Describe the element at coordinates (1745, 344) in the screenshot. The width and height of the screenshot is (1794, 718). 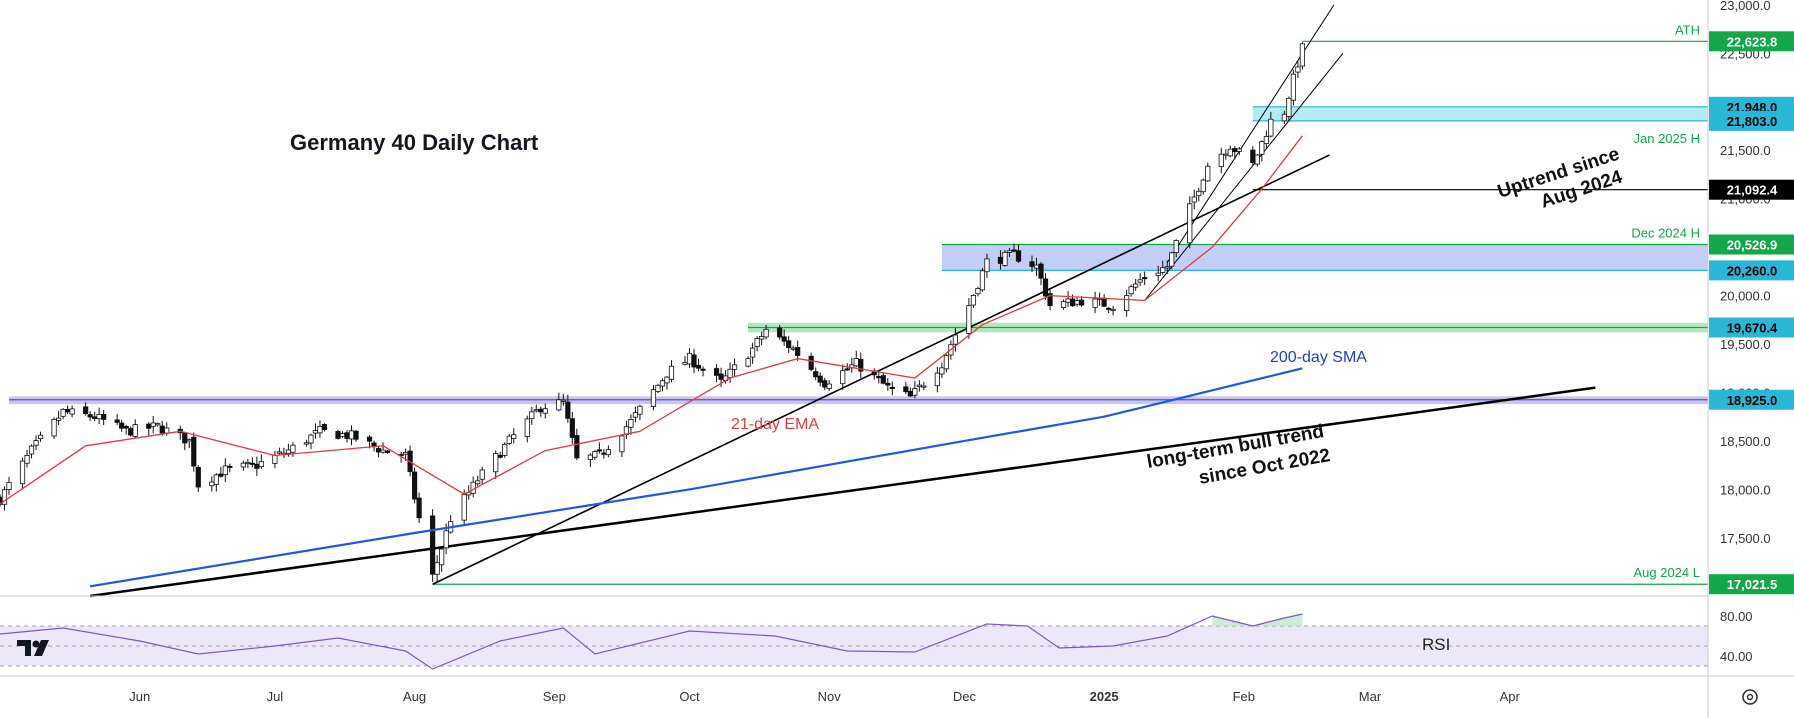
I see `price-tick-5: 19,500.0` at that location.